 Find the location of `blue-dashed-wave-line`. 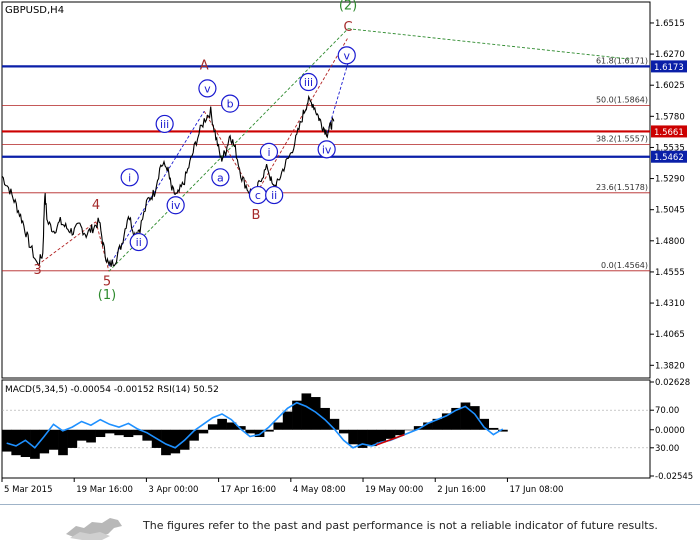

blue-dashed-wave-line is located at coordinates (337, 97).